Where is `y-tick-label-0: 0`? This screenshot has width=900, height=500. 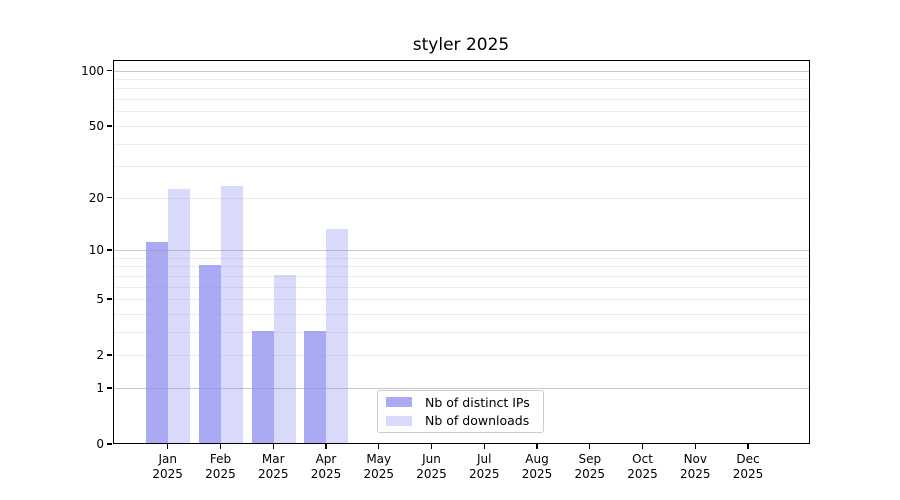 y-tick-label-0: 0 is located at coordinates (100, 444).